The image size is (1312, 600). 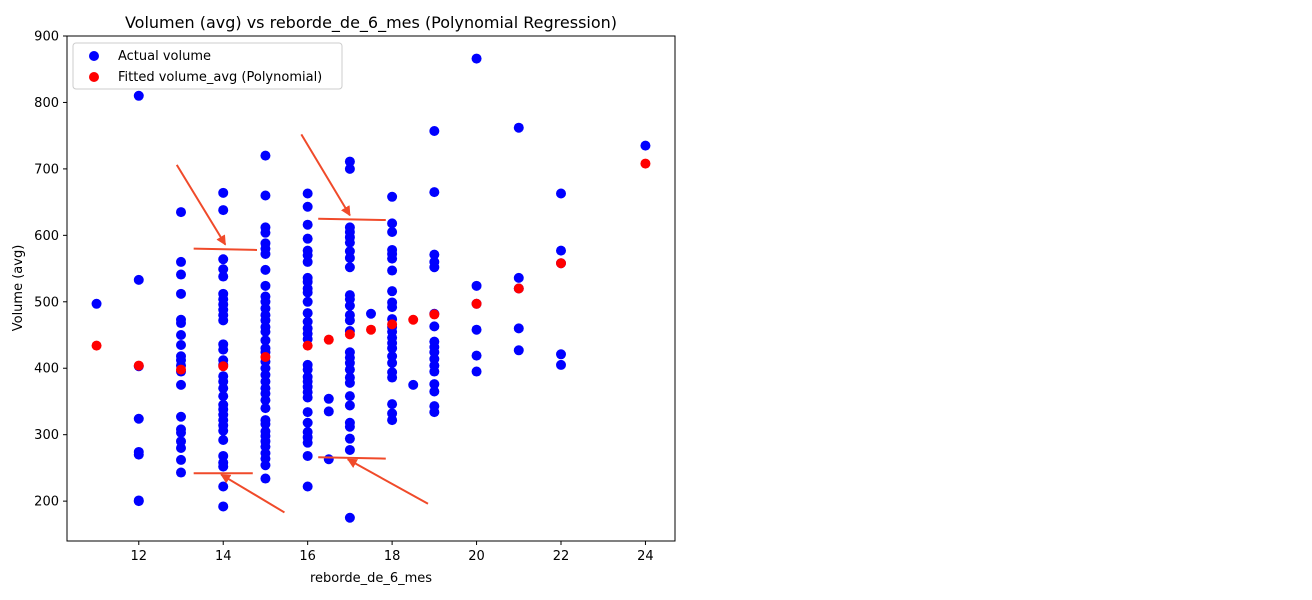 I want to click on y-tick-label: 200, so click(x=46, y=502).